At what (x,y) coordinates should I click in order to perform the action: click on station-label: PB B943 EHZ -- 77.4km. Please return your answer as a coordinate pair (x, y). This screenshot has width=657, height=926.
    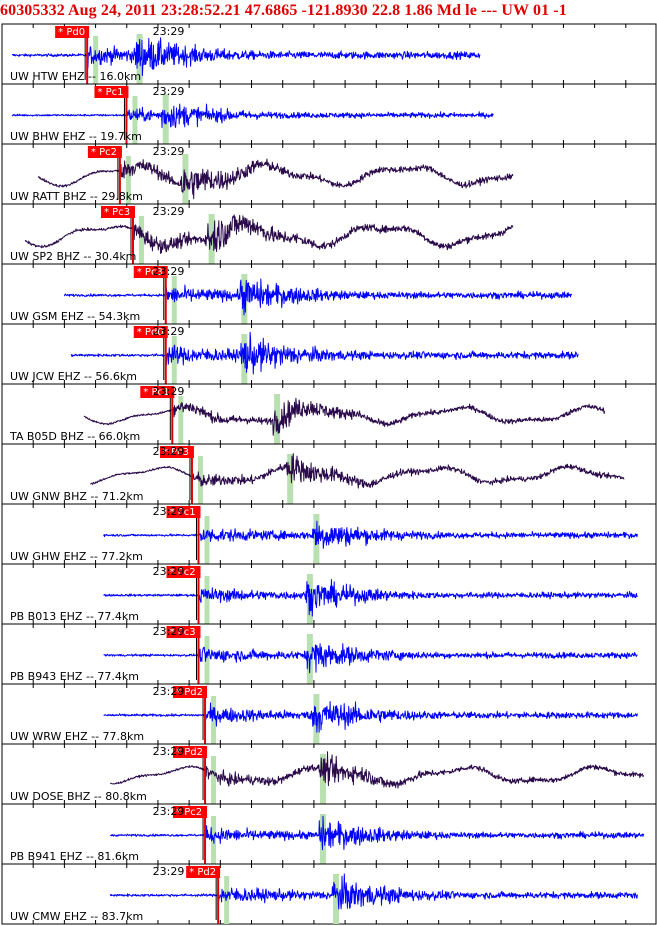
    Looking at the image, I should click on (74, 676).